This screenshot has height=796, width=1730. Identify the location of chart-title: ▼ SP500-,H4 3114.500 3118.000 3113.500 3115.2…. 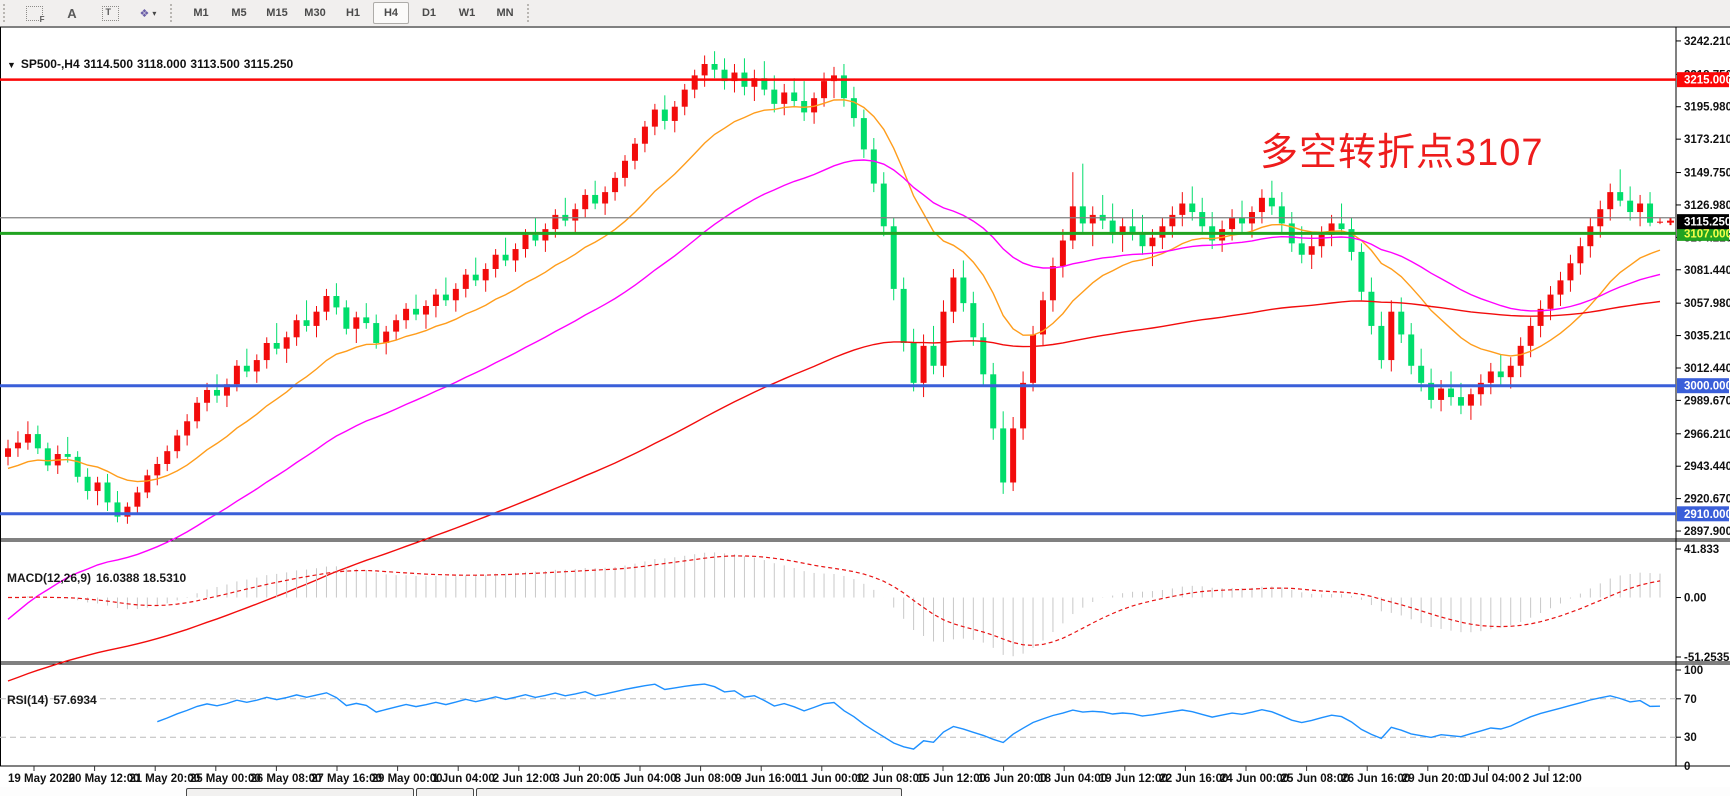
(152, 64).